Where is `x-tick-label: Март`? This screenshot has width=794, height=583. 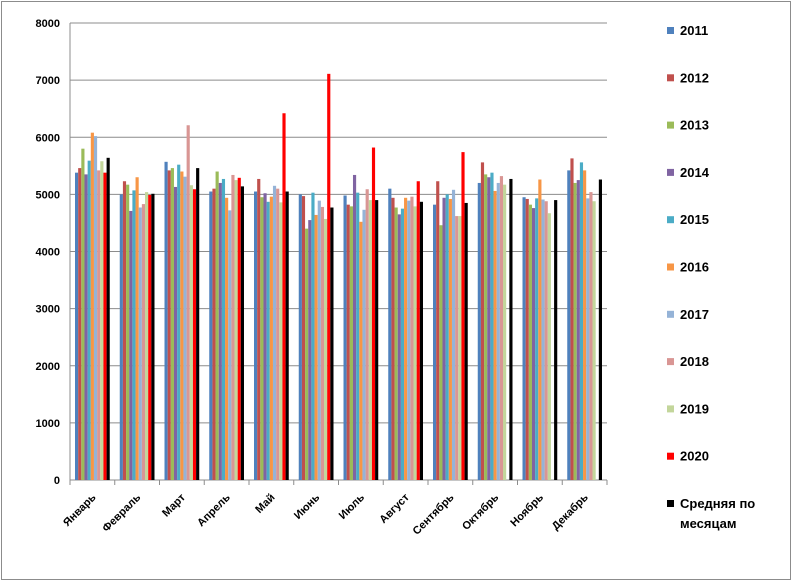 x-tick-label: Март is located at coordinates (174, 505).